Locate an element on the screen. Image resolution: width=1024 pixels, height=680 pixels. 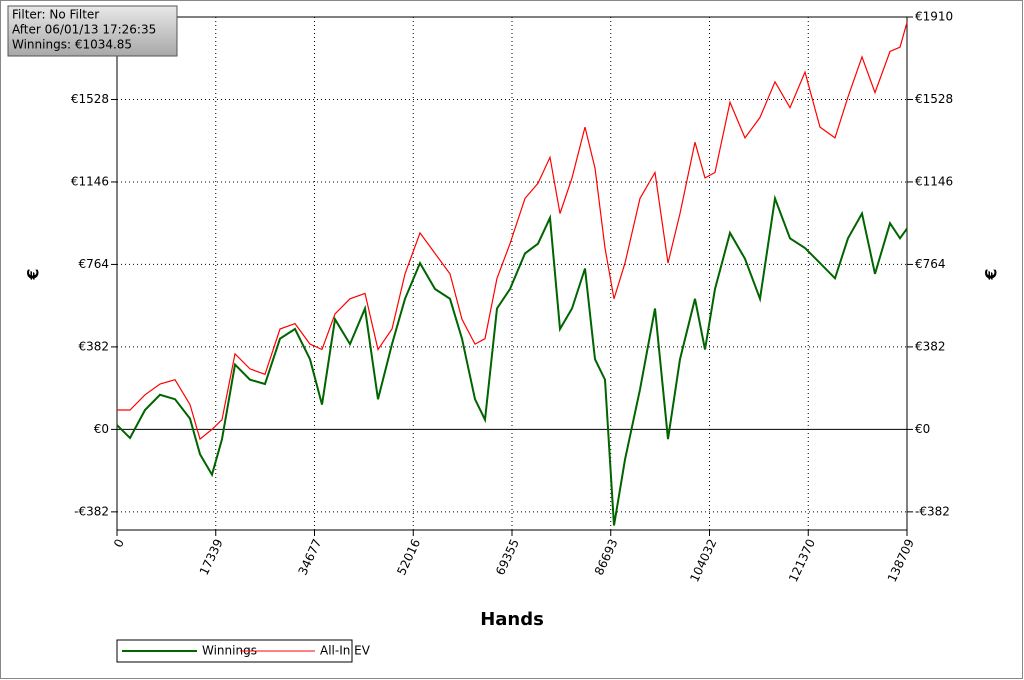
x-axis-label: Hands is located at coordinates (512, 619).